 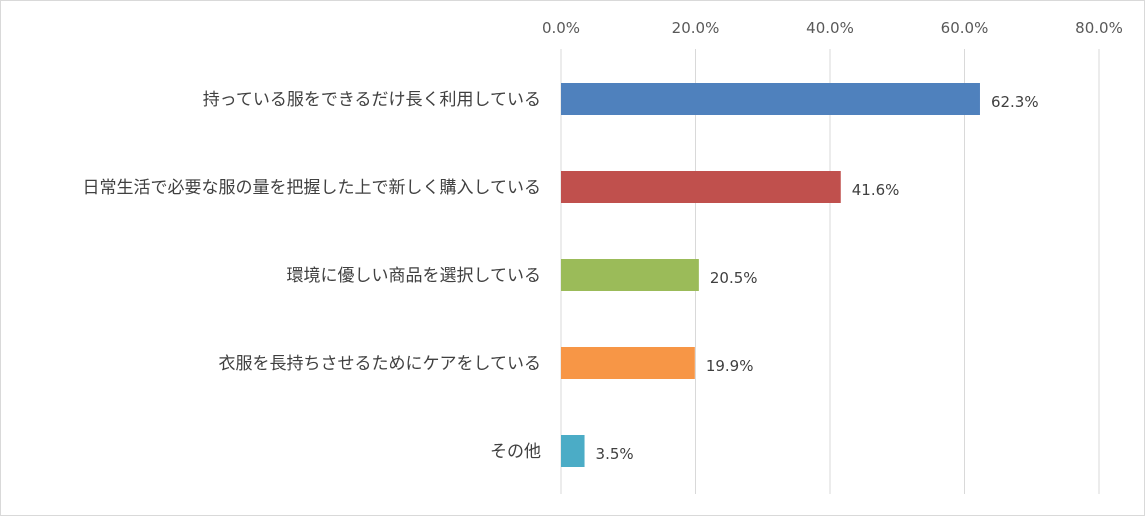 What do you see at coordinates (380, 364) in the screenshot?
I see `category-label: 衣服を長持ちさせるためにケアをしている` at bounding box center [380, 364].